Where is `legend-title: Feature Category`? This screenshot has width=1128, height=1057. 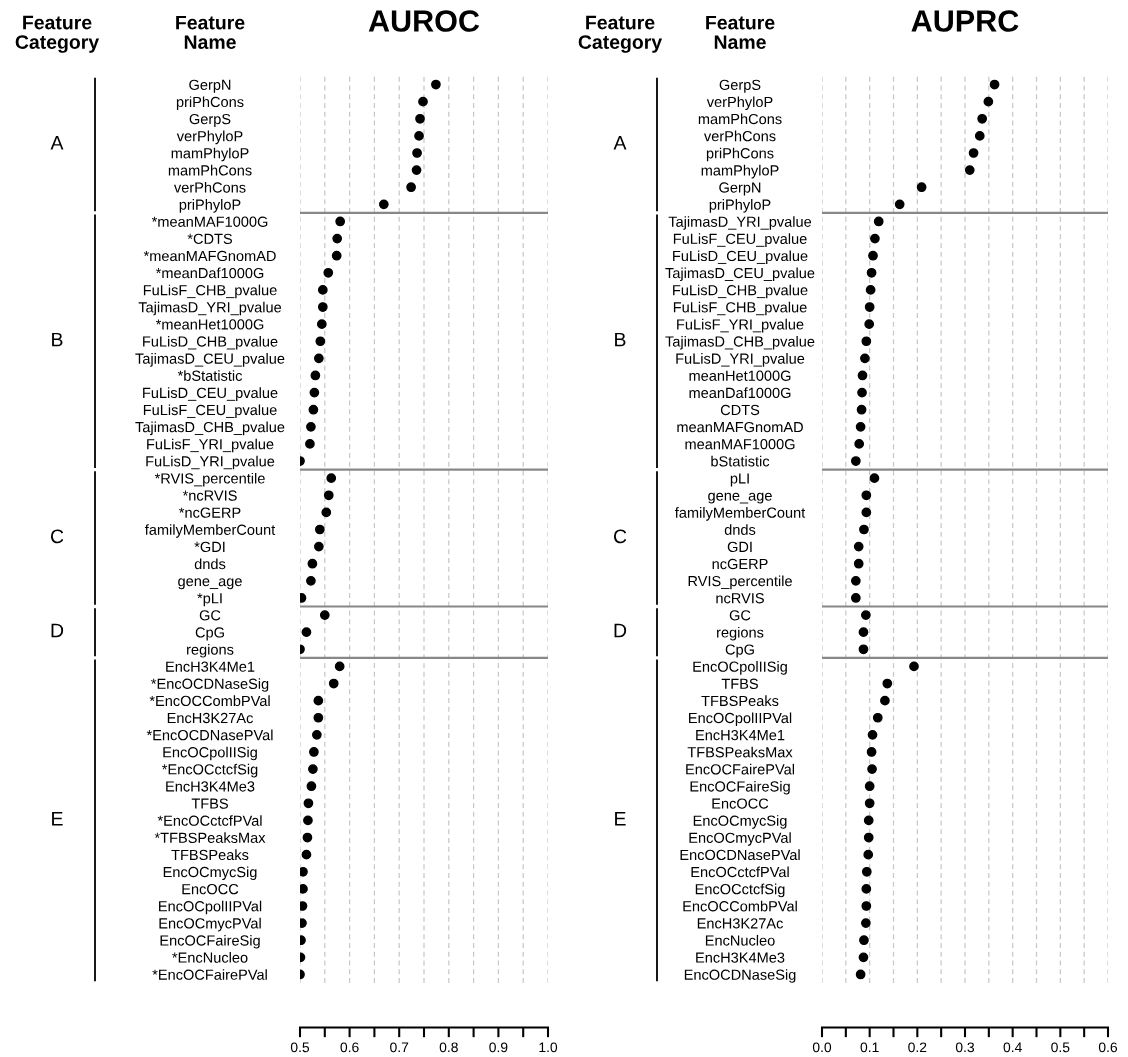
legend-title: Feature Category is located at coordinates (620, 34).